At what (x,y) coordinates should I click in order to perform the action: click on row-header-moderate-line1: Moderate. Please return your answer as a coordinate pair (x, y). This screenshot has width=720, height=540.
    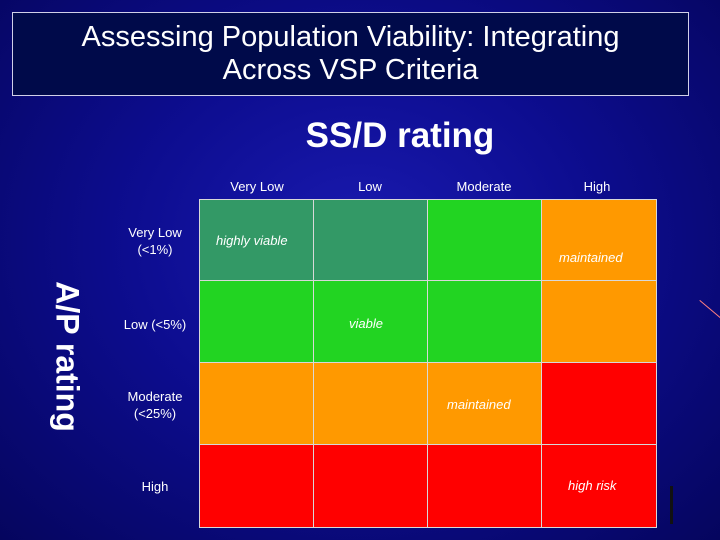
    Looking at the image, I should click on (155, 396).